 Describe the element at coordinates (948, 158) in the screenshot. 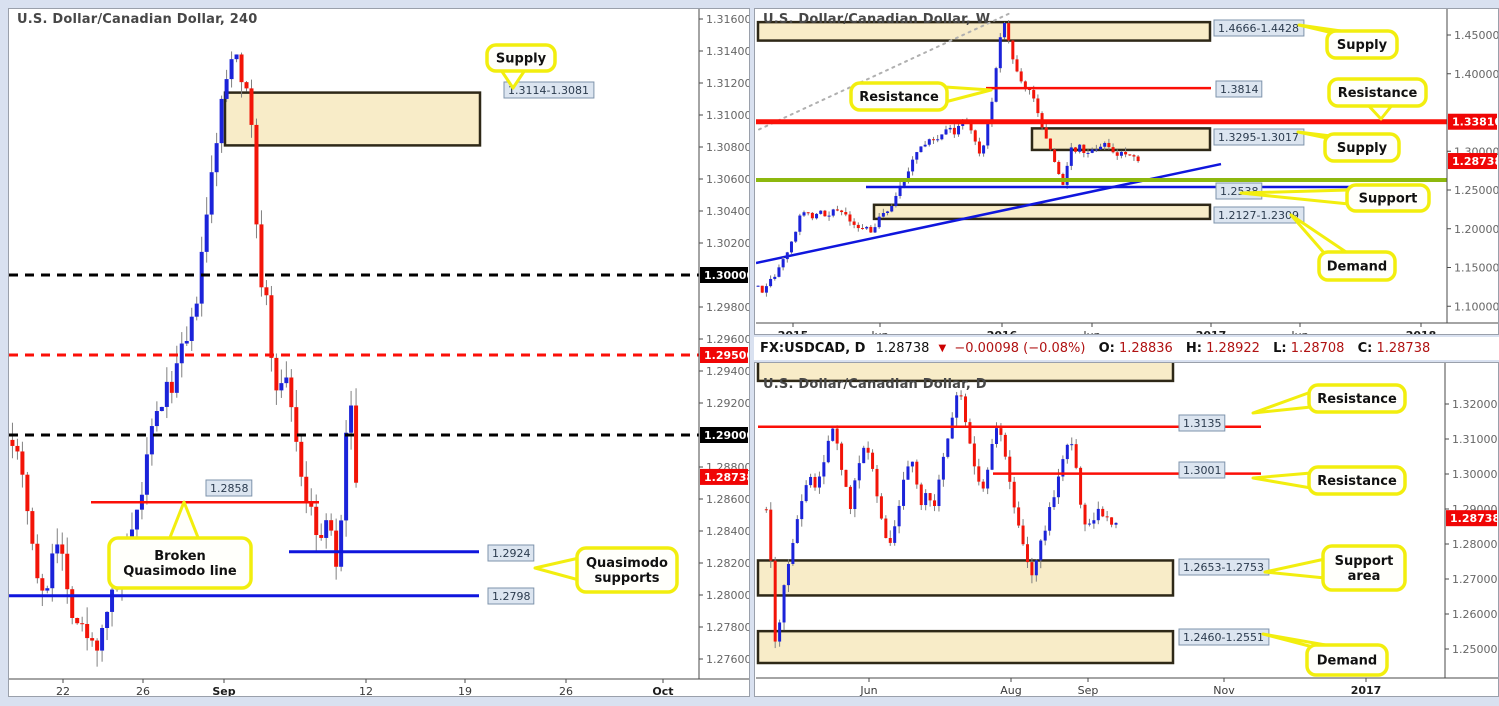

I see `candles-weekly` at that location.